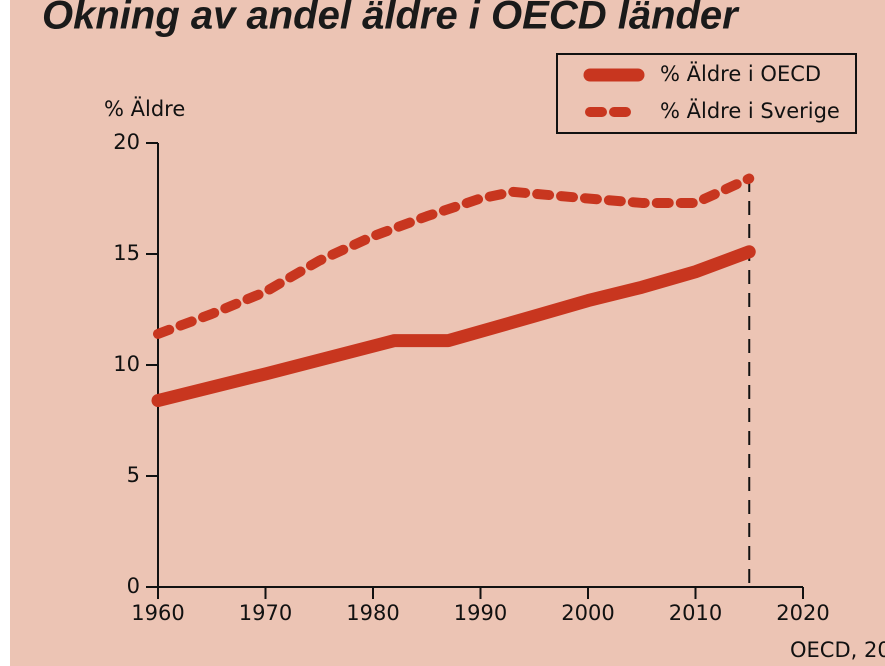 This screenshot has height=666, width=885. What do you see at coordinates (157, 613) in the screenshot?
I see `x-tick-label: 1960` at bounding box center [157, 613].